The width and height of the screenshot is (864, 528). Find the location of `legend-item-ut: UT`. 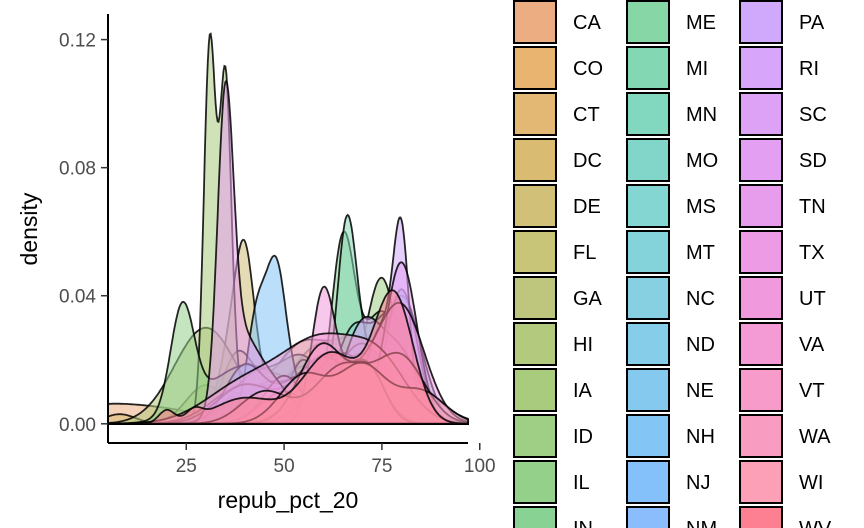

legend-item-ut: UT is located at coordinates (782, 298).